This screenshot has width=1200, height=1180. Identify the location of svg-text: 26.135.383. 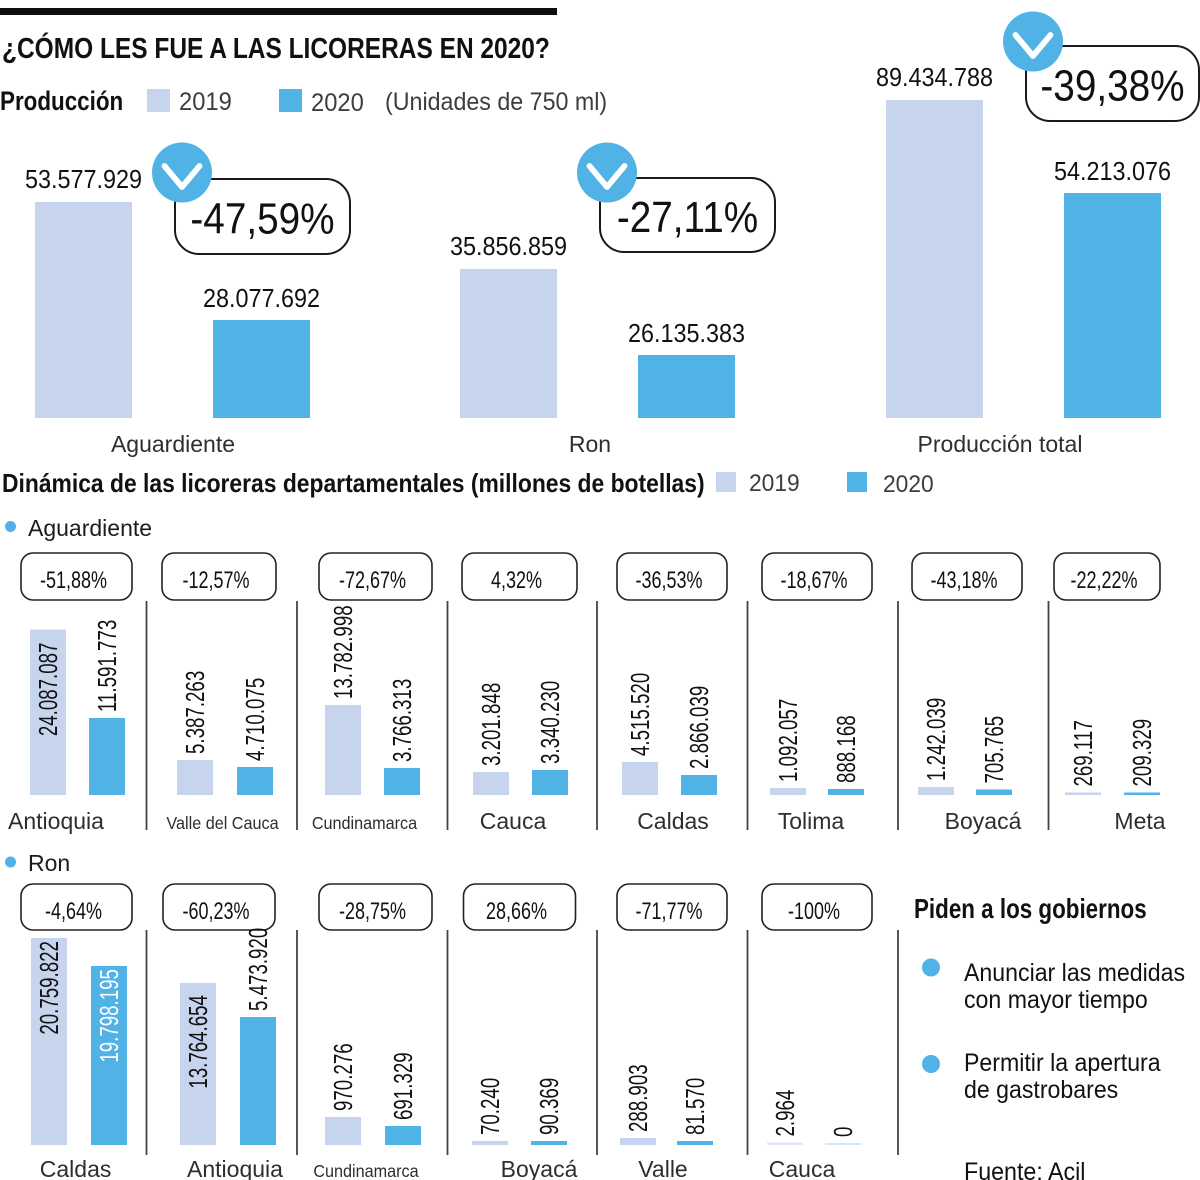
(686, 334).